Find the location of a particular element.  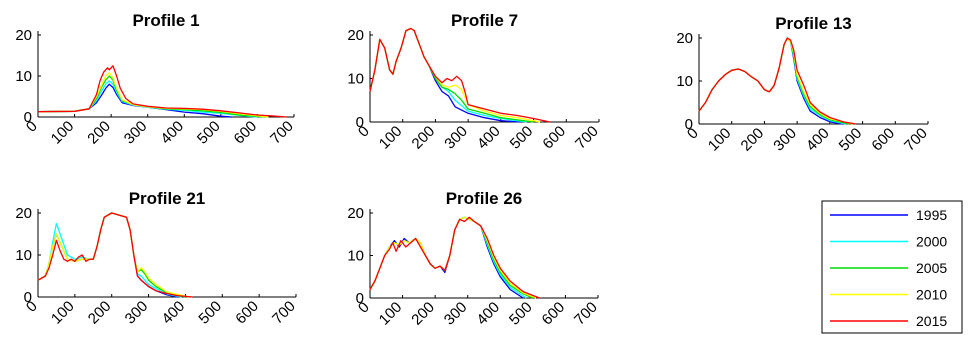

legend-label-2005: 2005 is located at coordinates (931, 268).